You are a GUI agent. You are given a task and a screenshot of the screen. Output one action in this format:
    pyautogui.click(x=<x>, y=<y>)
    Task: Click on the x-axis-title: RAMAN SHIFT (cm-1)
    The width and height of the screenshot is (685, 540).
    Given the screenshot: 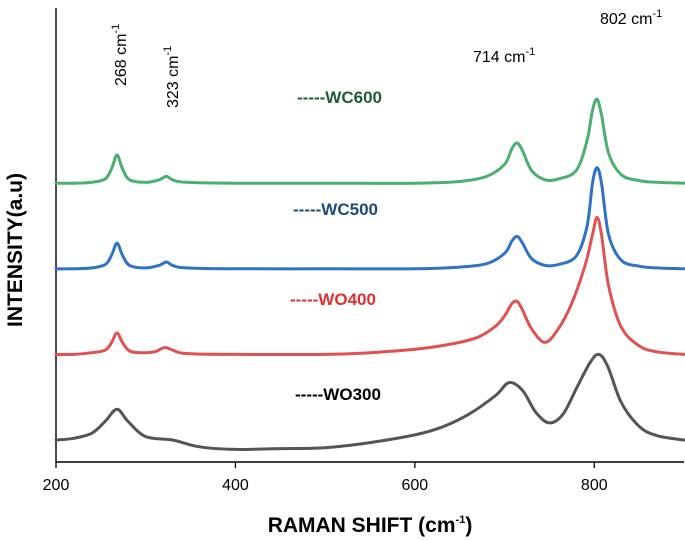 What is the action you would take?
    pyautogui.click(x=370, y=525)
    